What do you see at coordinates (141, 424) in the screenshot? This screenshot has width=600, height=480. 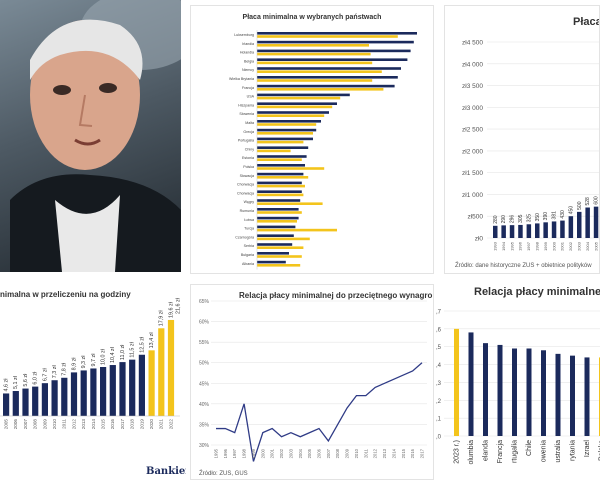 I see `x-tick-label: 2019` at bounding box center [141, 424].